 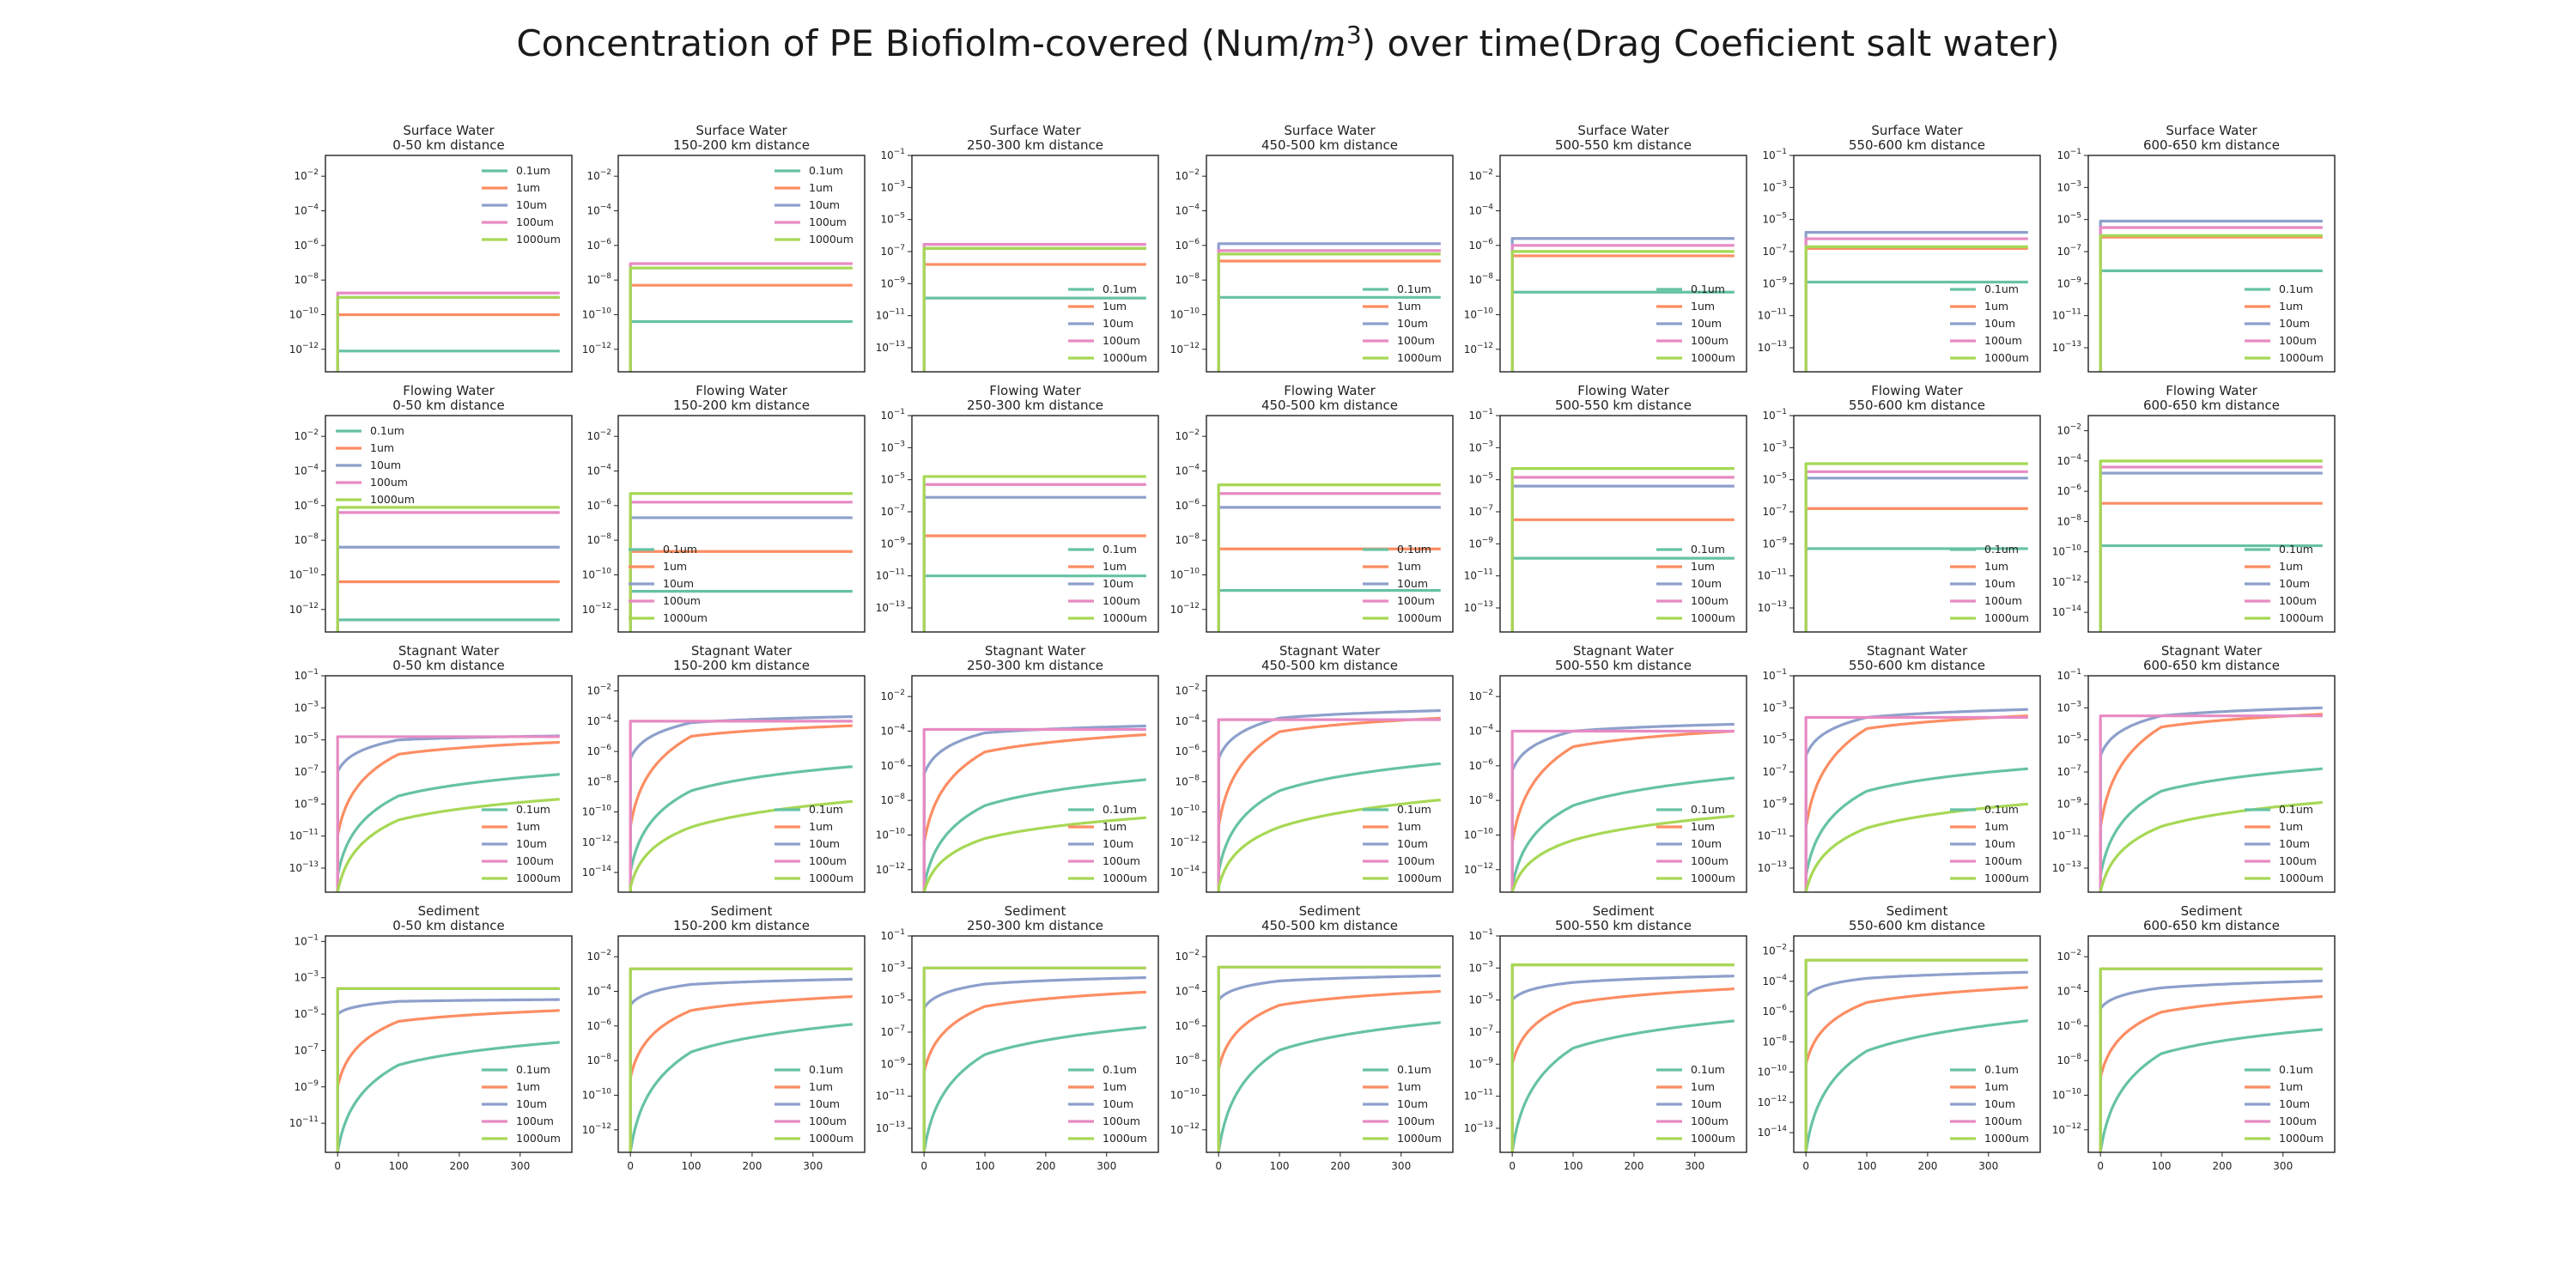 I want to click on subplot-title-line: 600-650 km distance, so click(x=2211, y=665).